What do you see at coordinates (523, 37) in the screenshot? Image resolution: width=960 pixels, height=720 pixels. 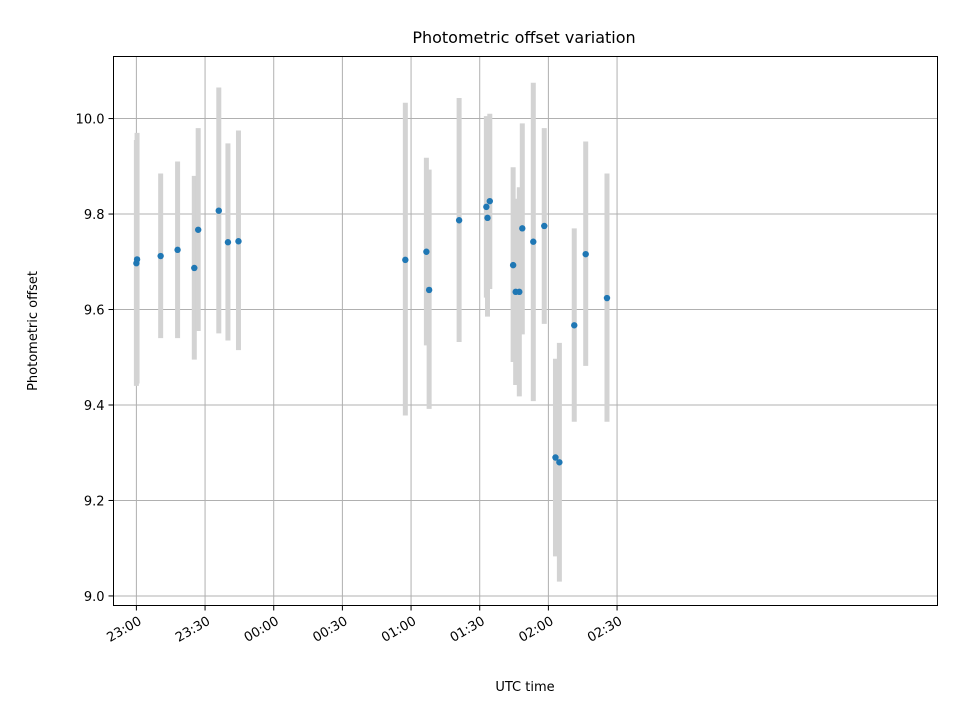 I see `chart-title: Photometric offset variation` at bounding box center [523, 37].